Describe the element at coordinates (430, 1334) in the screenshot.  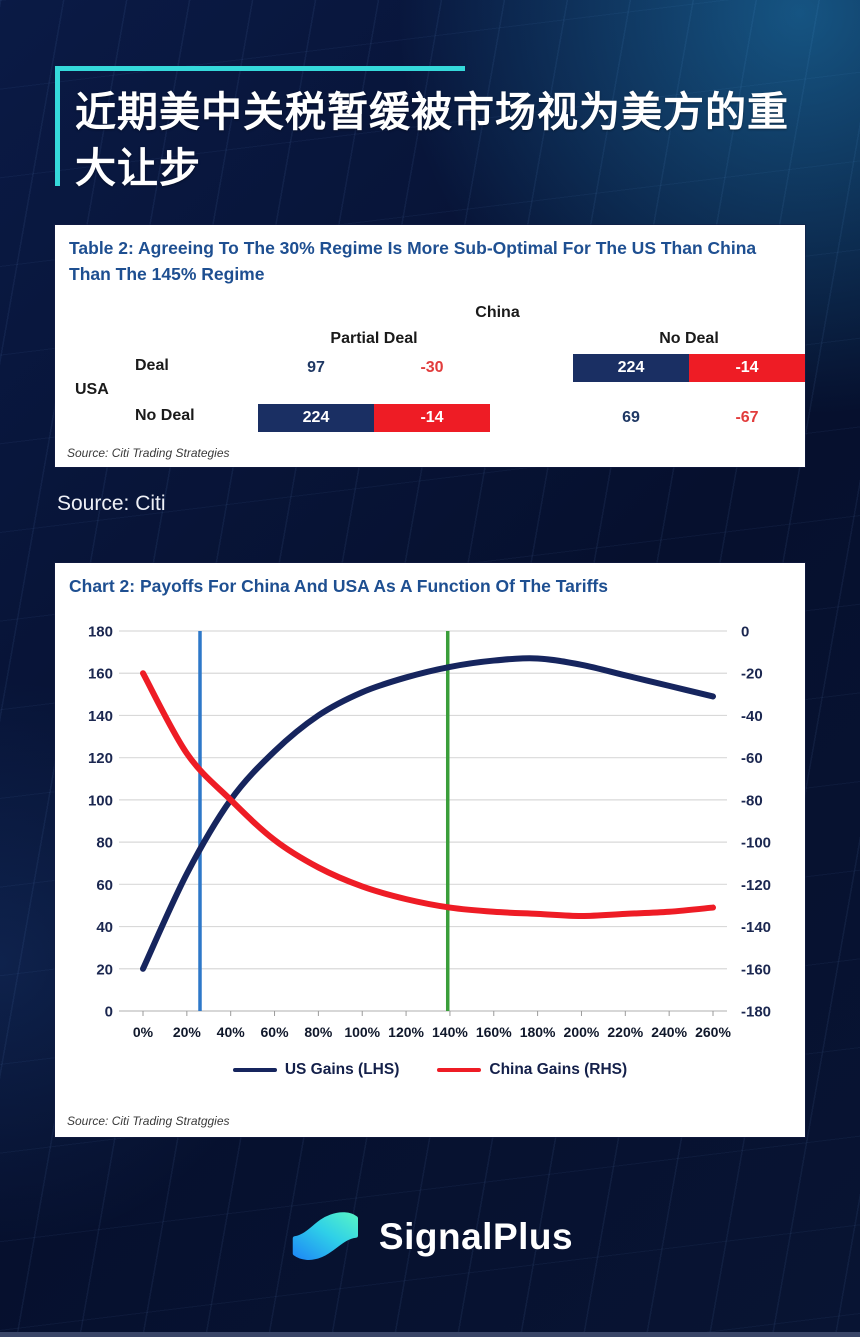
I see `bottom-edge-strip` at that location.